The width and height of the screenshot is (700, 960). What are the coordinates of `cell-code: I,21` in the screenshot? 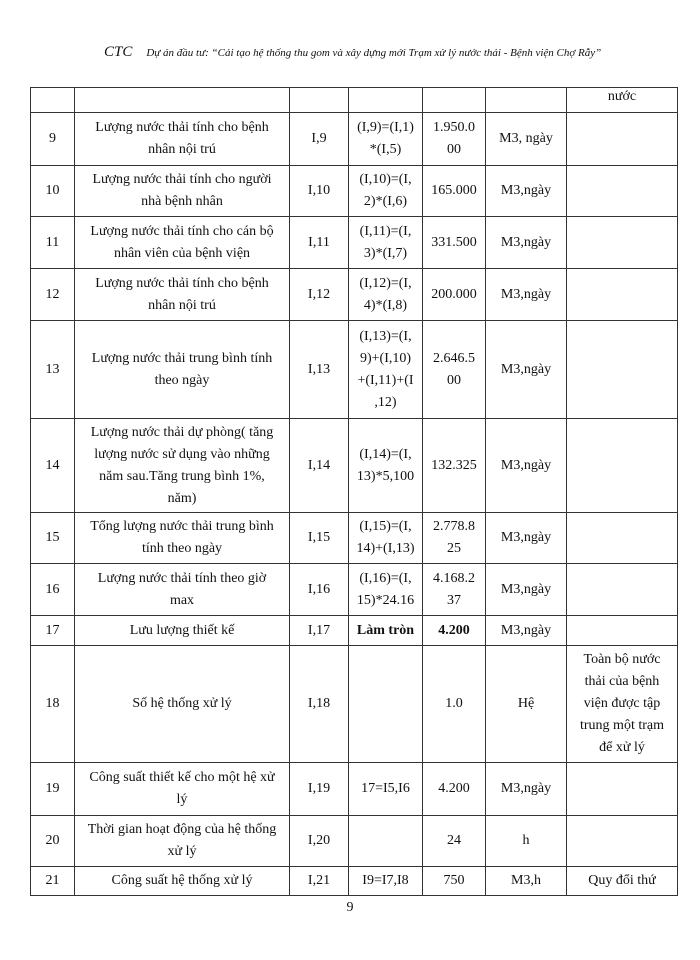 It's located at (319, 881).